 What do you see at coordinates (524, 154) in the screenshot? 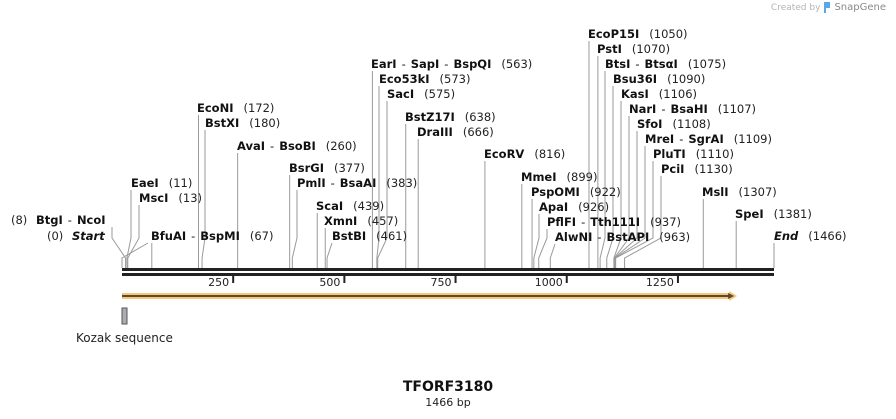
I see `site-label-ecorv: EcoRV (816)` at bounding box center [524, 154].